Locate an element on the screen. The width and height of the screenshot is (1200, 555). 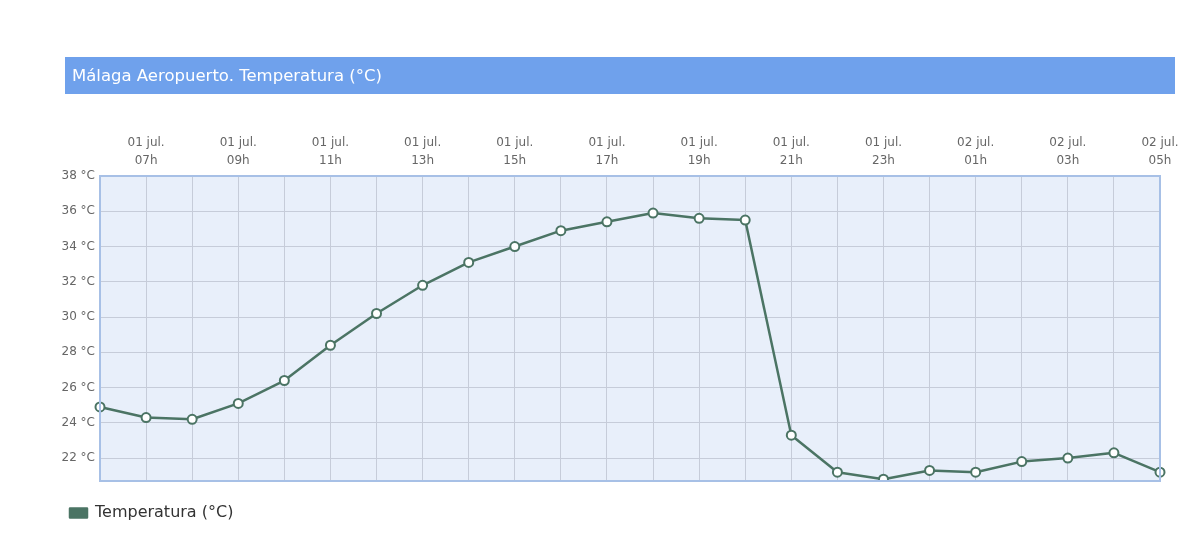
y-tick-label: 22 °C is located at coordinates (78, 457).